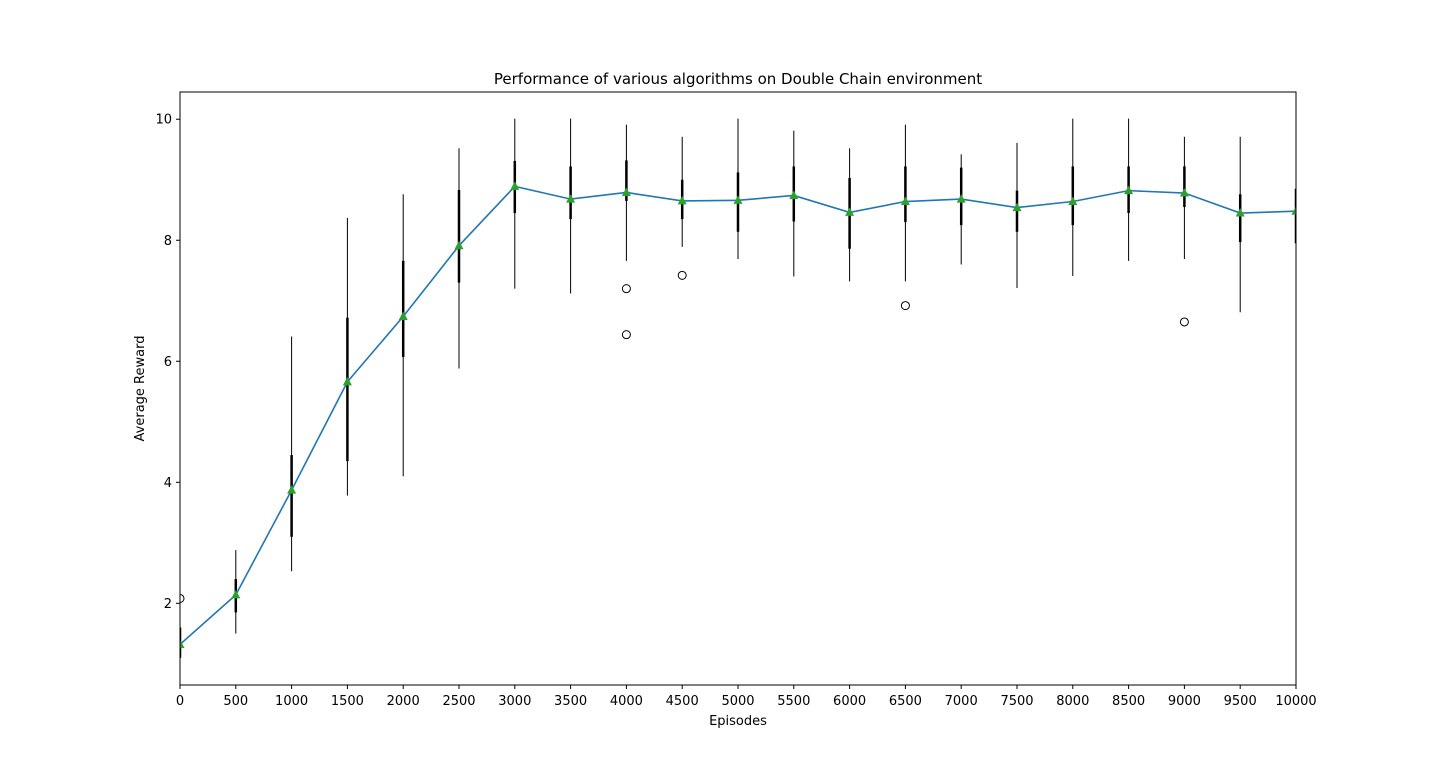 This screenshot has height=769, width=1440. What do you see at coordinates (168, 604) in the screenshot?
I see `y-tick-label: 2` at bounding box center [168, 604].